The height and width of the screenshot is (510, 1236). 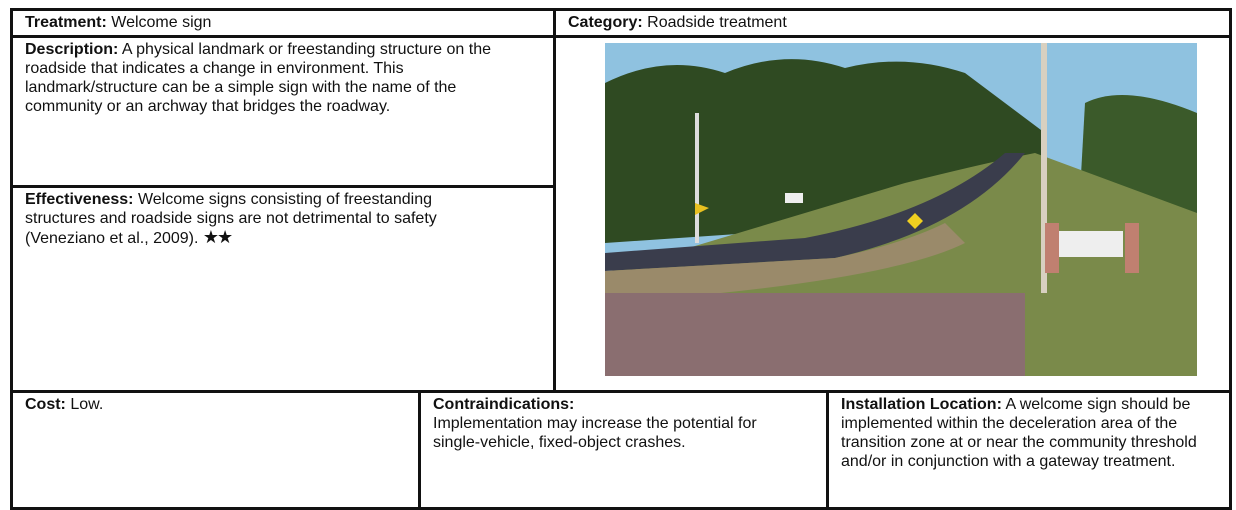 I want to click on label: Description:, so click(x=72, y=49).